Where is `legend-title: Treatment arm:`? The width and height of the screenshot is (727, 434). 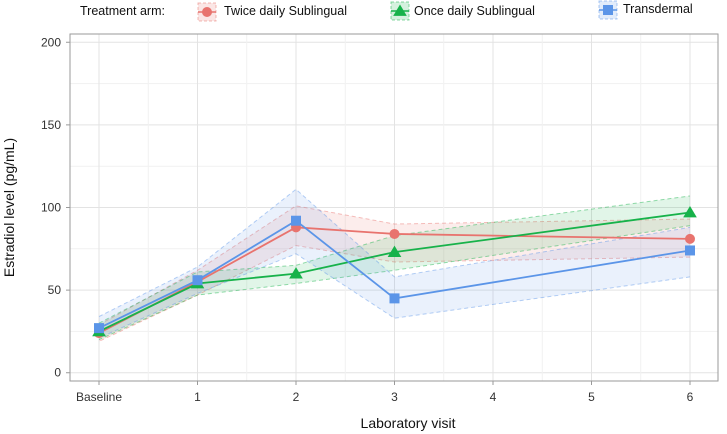
legend-title: Treatment arm: is located at coordinates (122, 11).